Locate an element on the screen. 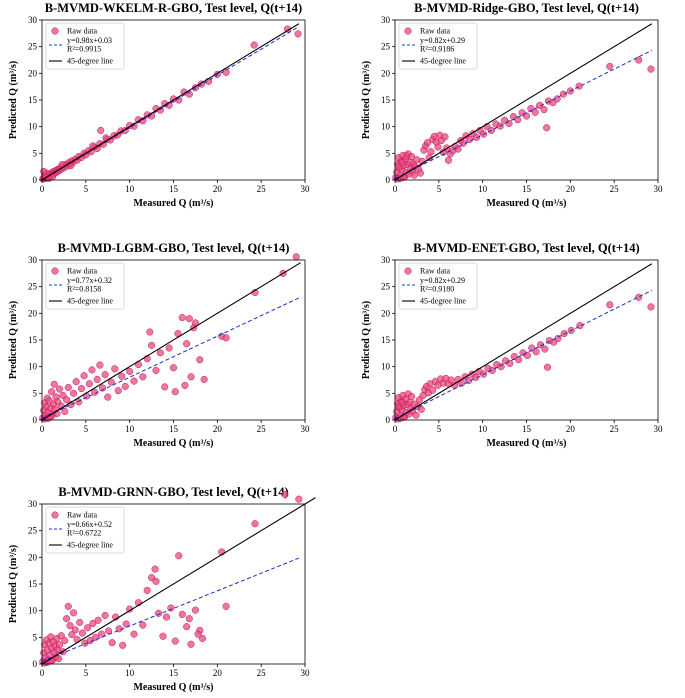 The height and width of the screenshot is (698, 685). chart-title: B-MVMD-GRNN-GBO, Test level, Q(t+14) is located at coordinates (173, 492).